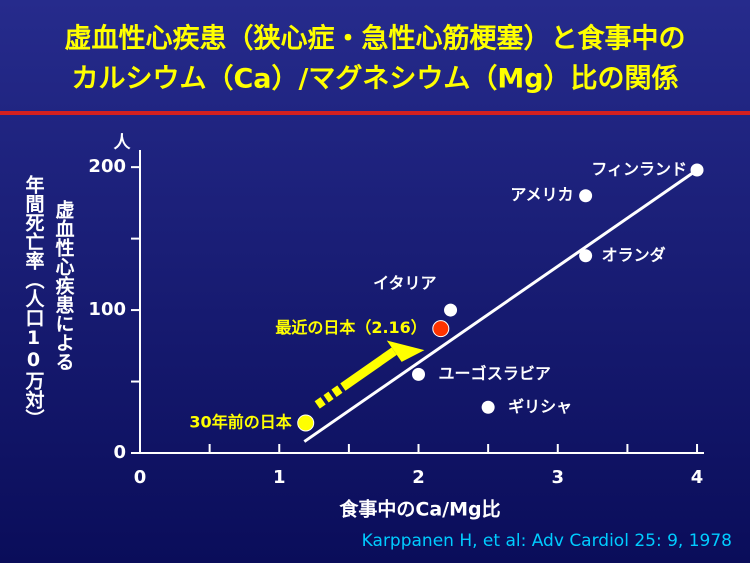  What do you see at coordinates (418, 477) in the screenshot?
I see `x-tick-label: 2` at bounding box center [418, 477].